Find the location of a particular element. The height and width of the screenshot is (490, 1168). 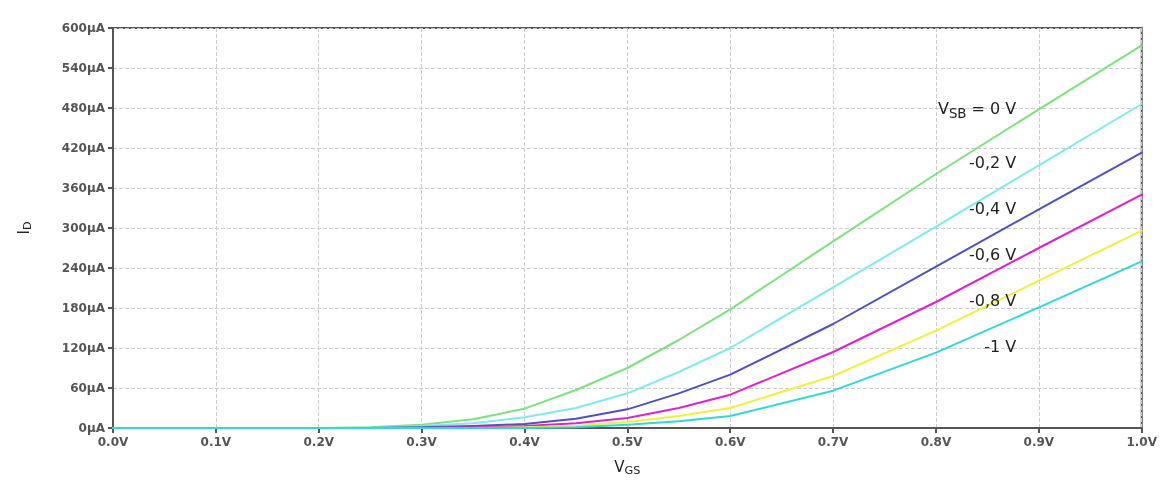

annotation: -0,2 V is located at coordinates (993, 163).